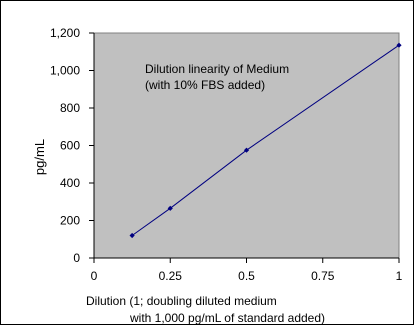  I want to click on y-tick-label: 1,200, so click(65, 33).